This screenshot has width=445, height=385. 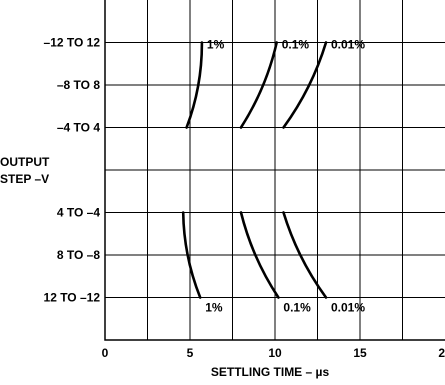 I want to click on x-tick-labels: 0 5 10 15 20, so click(x=273, y=353).